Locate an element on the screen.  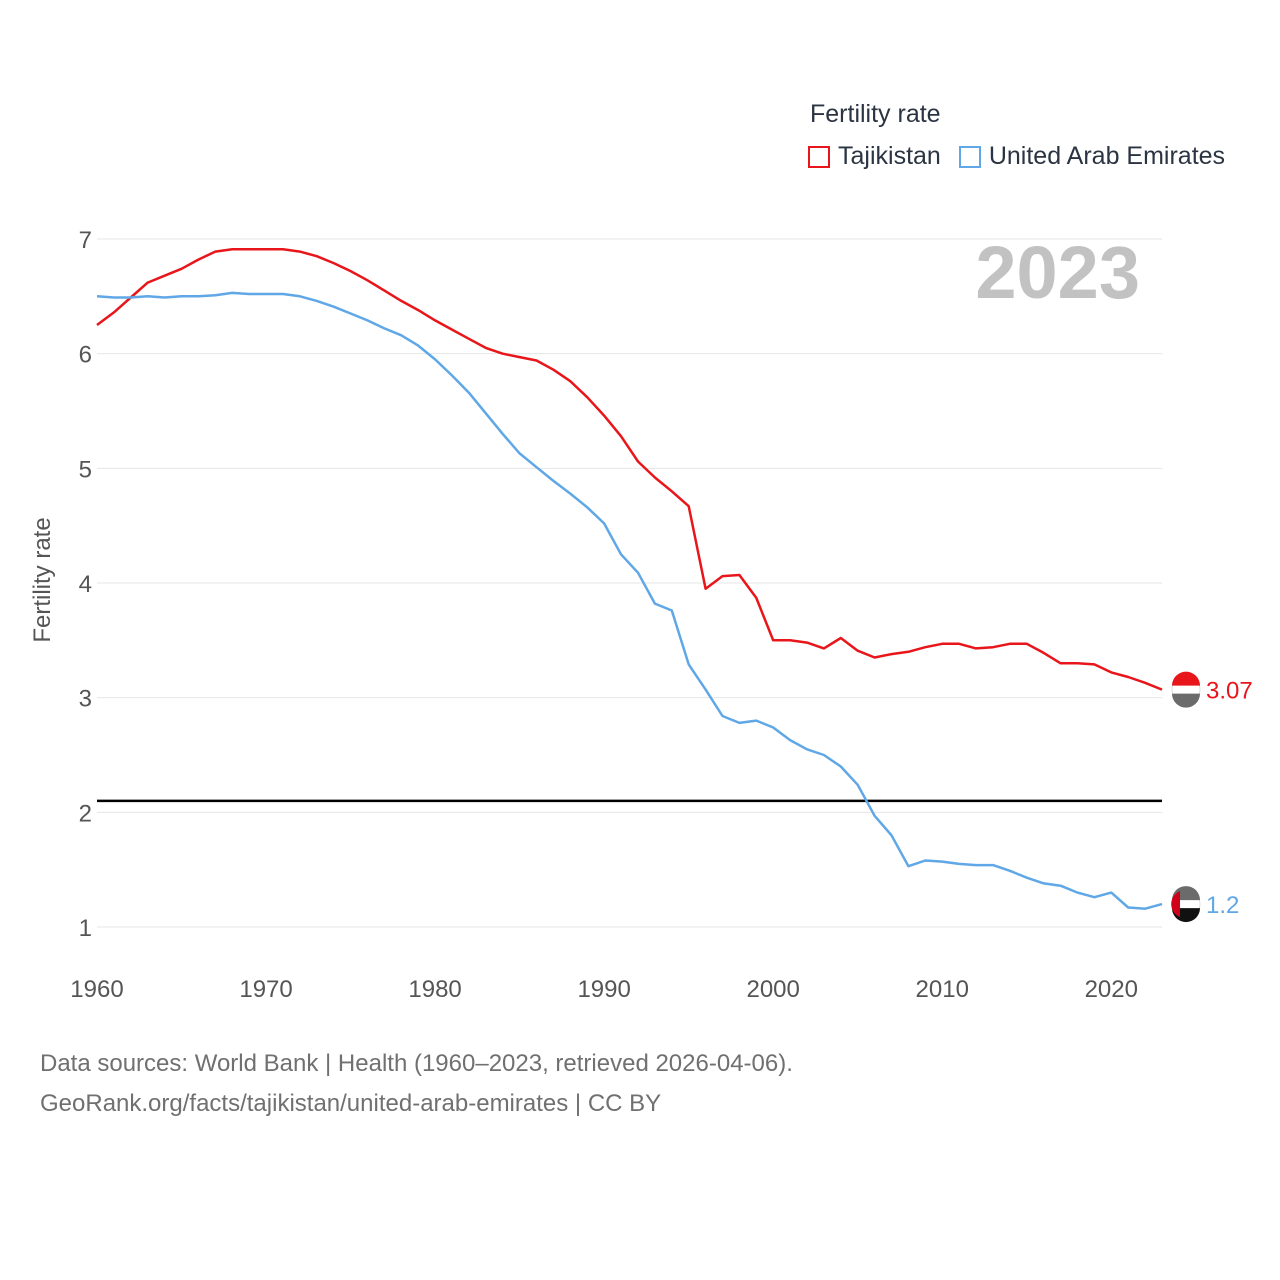
legend-item-uae: United Arab Emirates is located at coordinates (1092, 156).